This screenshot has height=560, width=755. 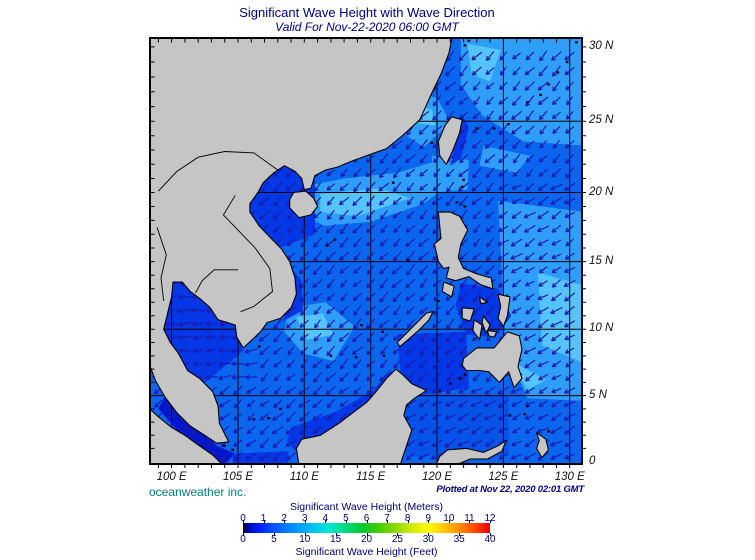 What do you see at coordinates (263, 518) in the screenshot?
I see `colorbar-meters-tick: 1` at bounding box center [263, 518].